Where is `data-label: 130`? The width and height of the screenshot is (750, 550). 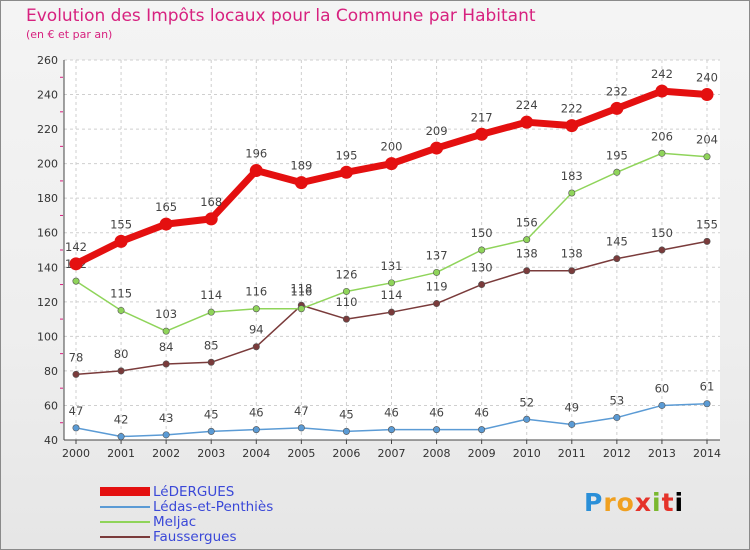 data-label: 130 is located at coordinates (482, 268).